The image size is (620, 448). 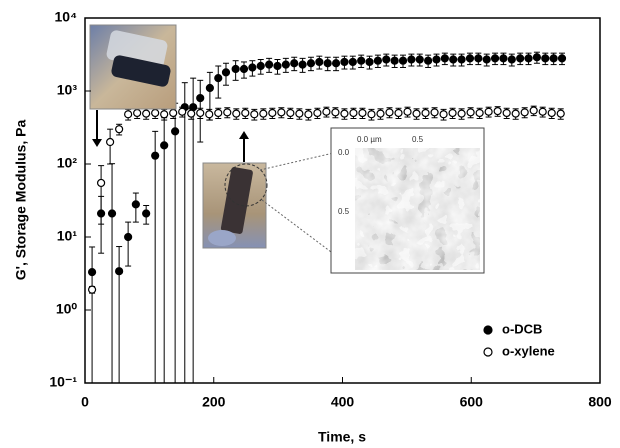 I want to click on legend-label: o-xylene, so click(x=528, y=350).